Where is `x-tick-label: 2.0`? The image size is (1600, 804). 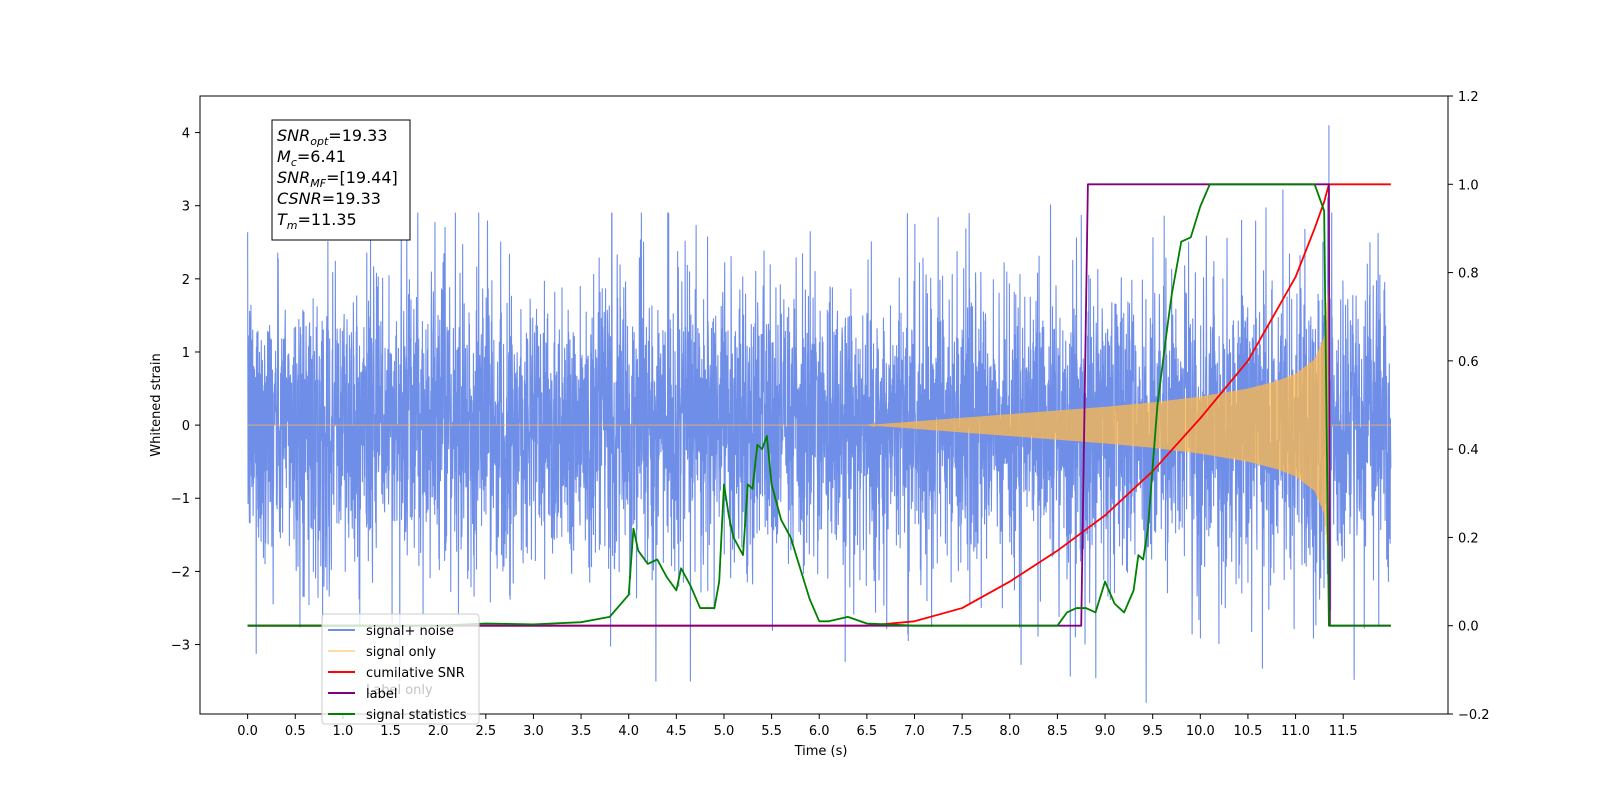
x-tick-label: 2.0 is located at coordinates (438, 731).